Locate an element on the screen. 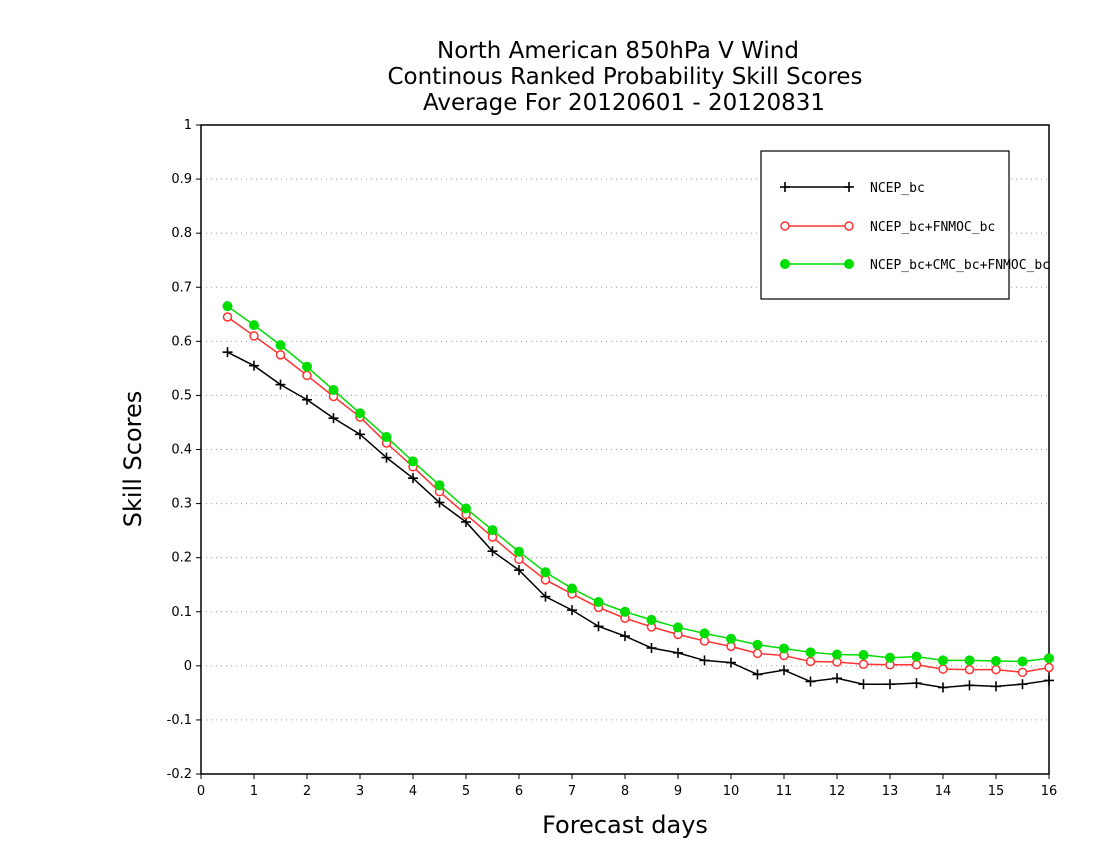 This screenshot has height=850, width=1100. x-tick-label: 0 is located at coordinates (201, 791).